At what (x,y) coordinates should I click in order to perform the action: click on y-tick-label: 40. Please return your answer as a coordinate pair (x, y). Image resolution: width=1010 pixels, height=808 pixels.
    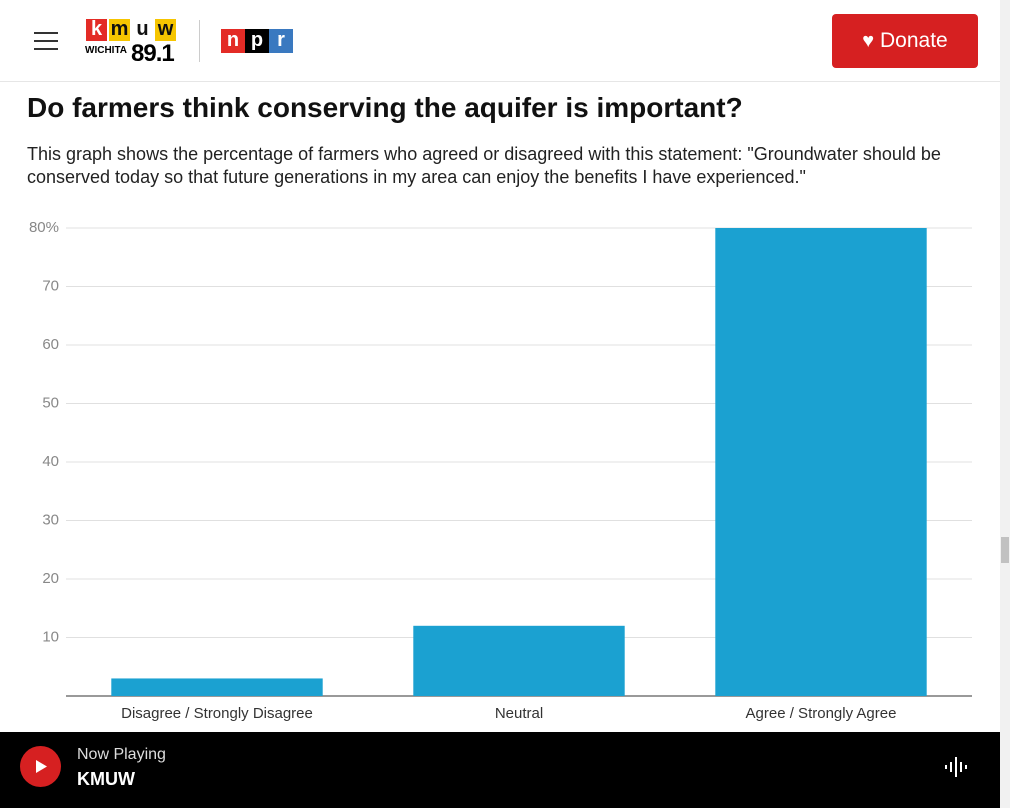
    Looking at the image, I should click on (50, 461).